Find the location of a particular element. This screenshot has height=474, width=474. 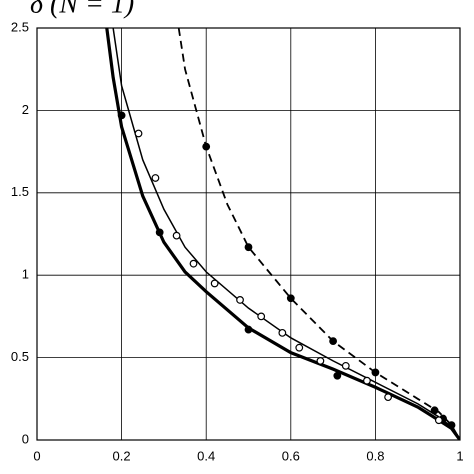

chart-title: δ (N = 1) is located at coordinates (82, 9).